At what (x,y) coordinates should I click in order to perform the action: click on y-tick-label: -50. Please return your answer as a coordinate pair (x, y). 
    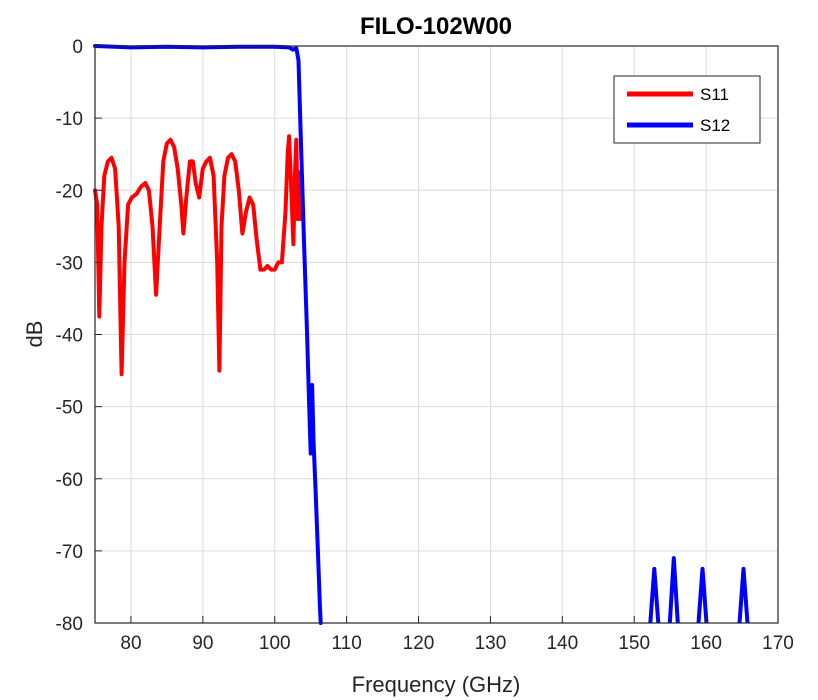
    Looking at the image, I should click on (69, 408).